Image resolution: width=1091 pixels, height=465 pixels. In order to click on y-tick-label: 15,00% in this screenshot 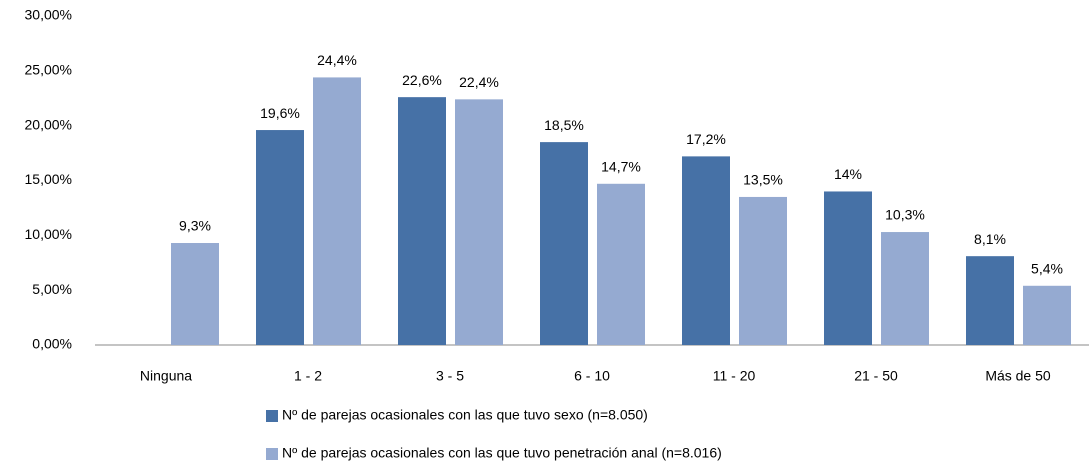, I will do `click(48, 179)`.